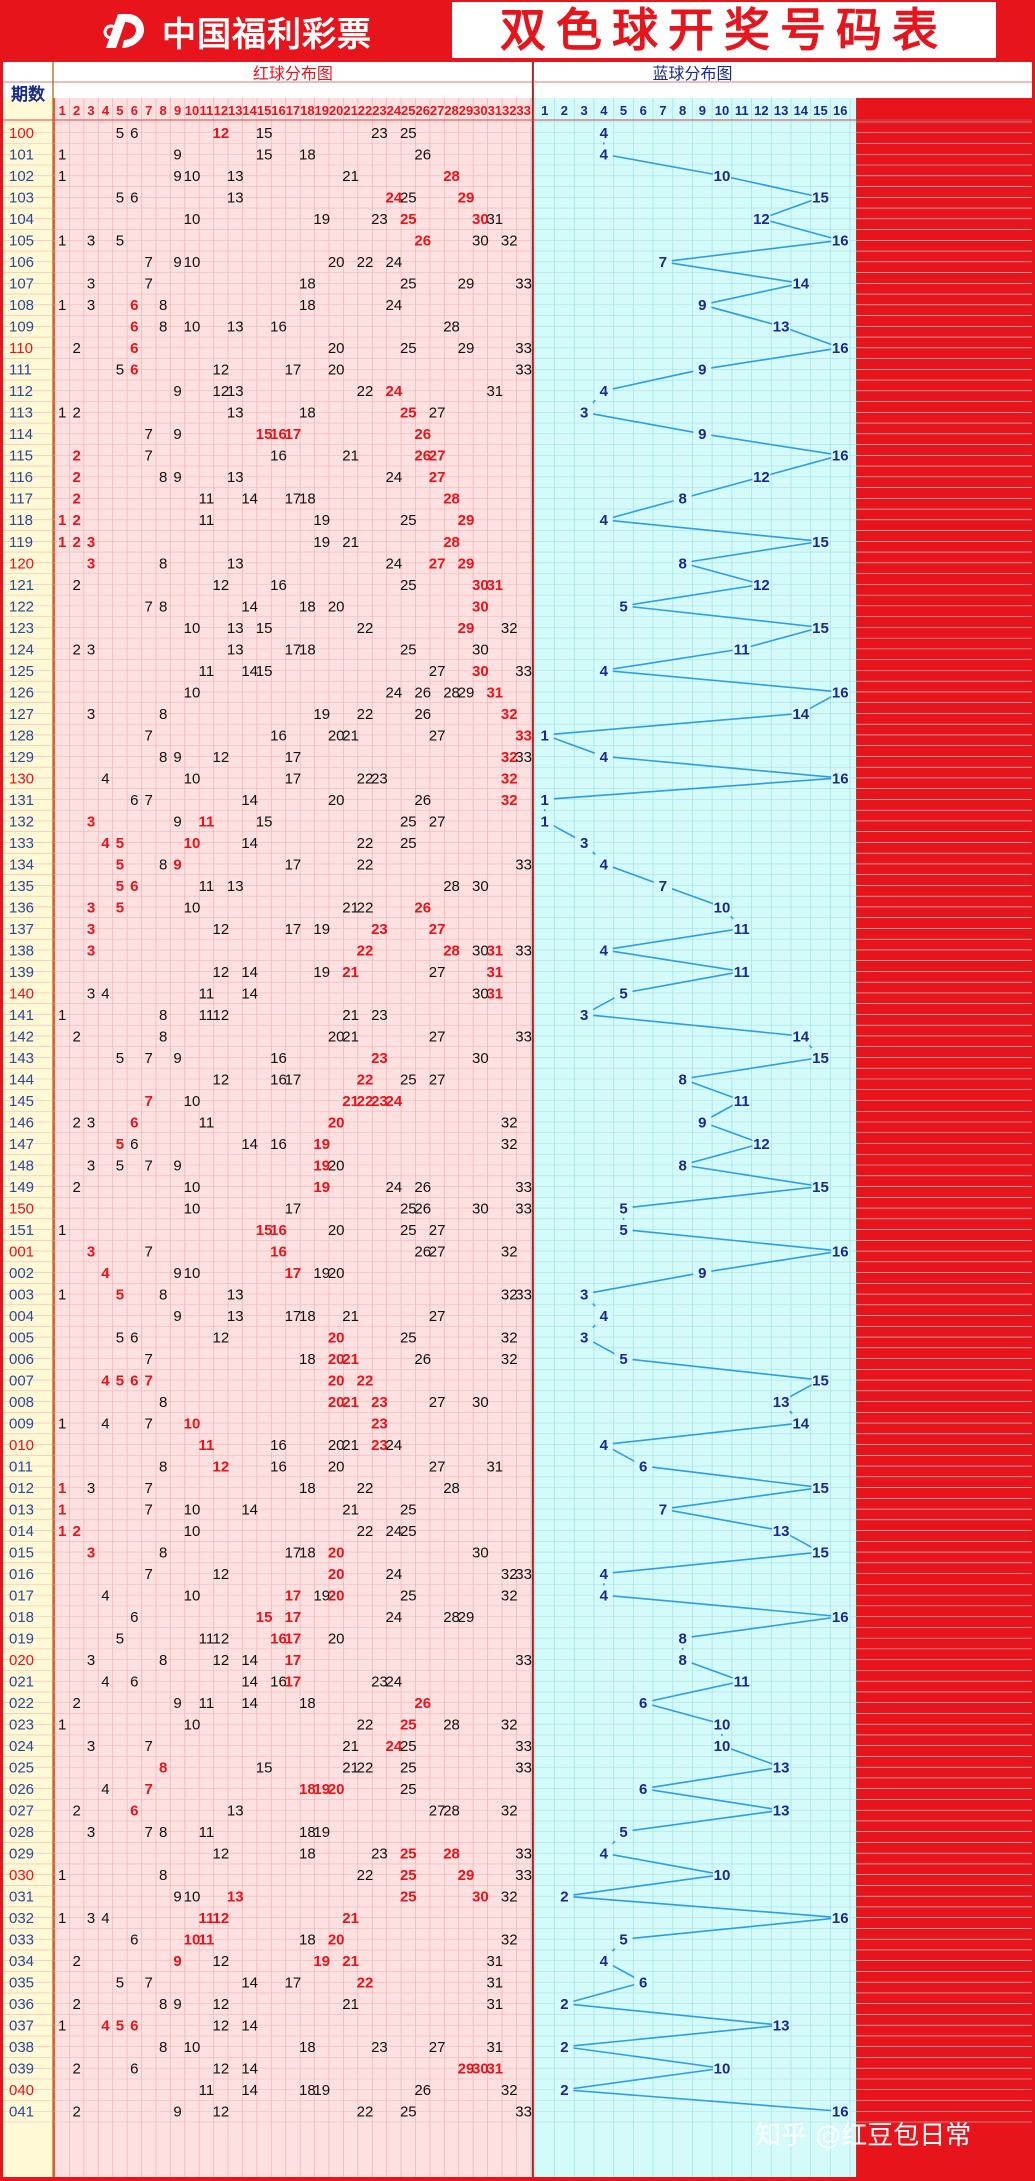  I want to click on period-label: 142, so click(21, 1036).